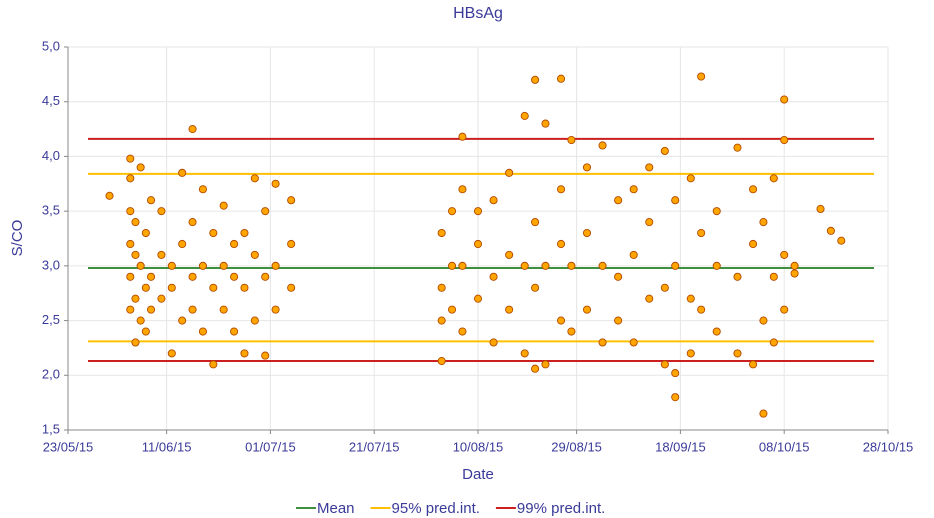 The image size is (934, 518). I want to click on x-tick-label: 10/08/15, so click(478, 446).